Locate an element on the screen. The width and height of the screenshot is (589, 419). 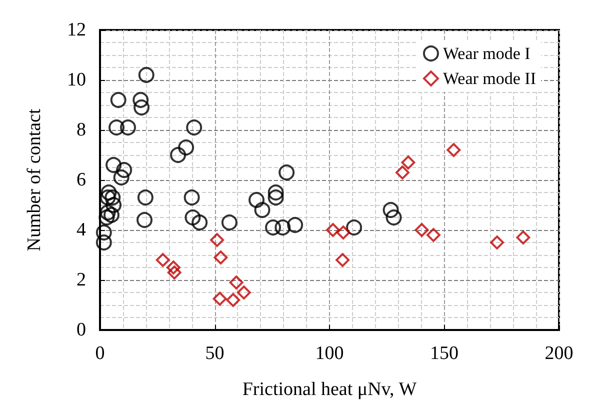
y-tick-label: 2 is located at coordinates (81, 280).